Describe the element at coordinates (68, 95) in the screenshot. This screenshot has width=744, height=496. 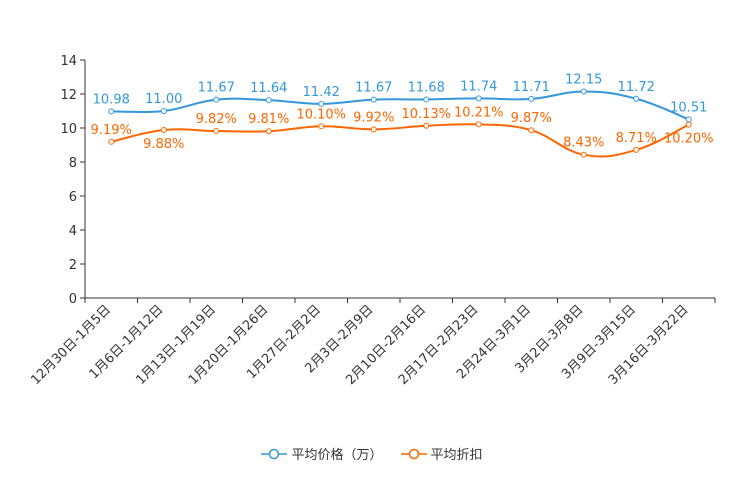
I see `y-tick-label: 12` at that location.